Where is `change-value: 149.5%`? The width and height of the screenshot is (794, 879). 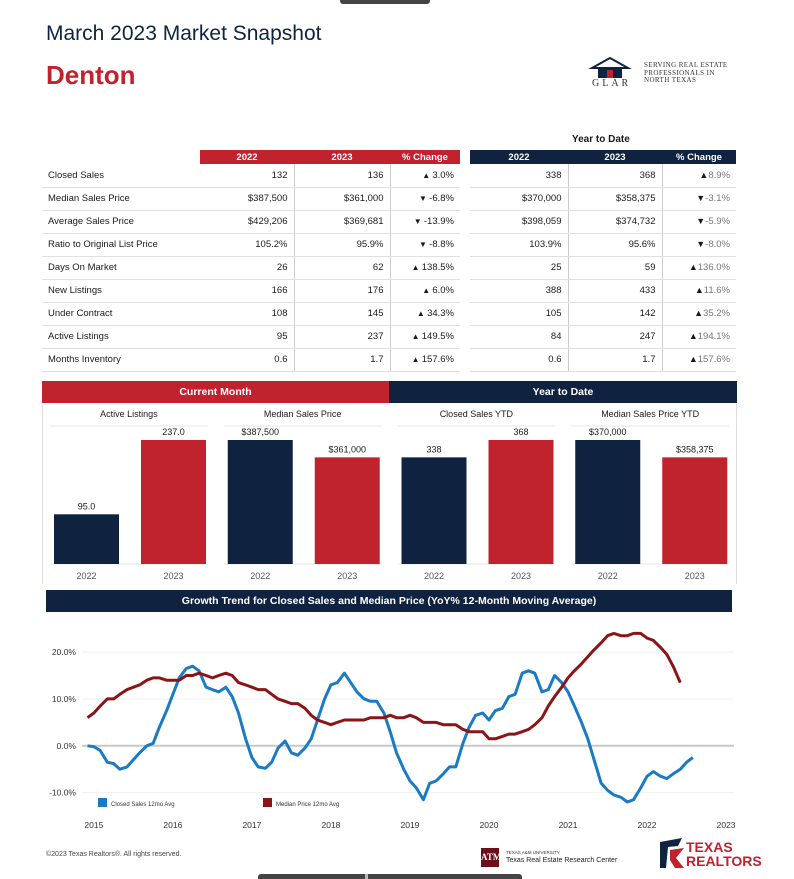
change-value: 149.5% is located at coordinates (437, 336).